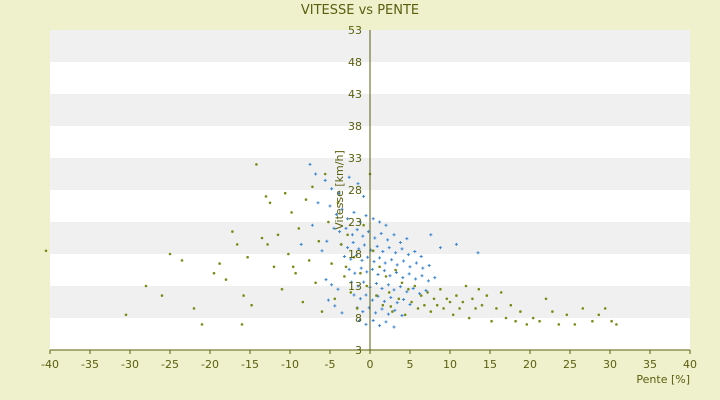 This screenshot has height=400, width=720. I want to click on x-tick-label: 30, so click(610, 364).